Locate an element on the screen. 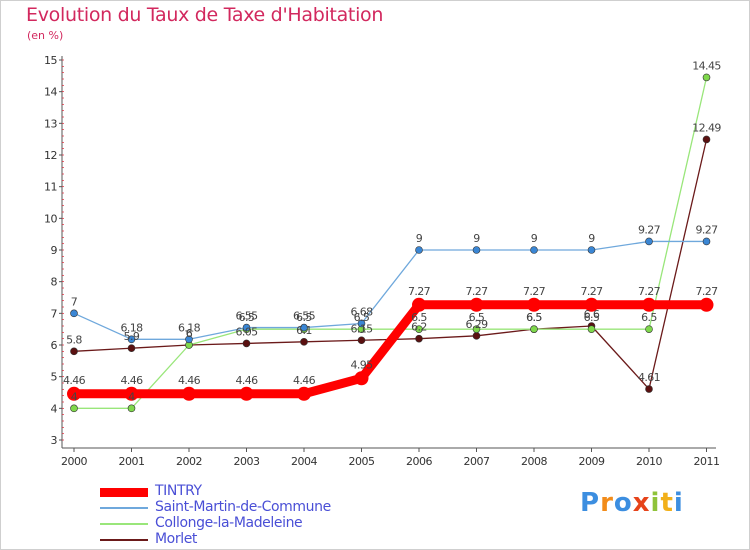 The height and width of the screenshot is (550, 750). x-tick-label: 2010 is located at coordinates (649, 461).